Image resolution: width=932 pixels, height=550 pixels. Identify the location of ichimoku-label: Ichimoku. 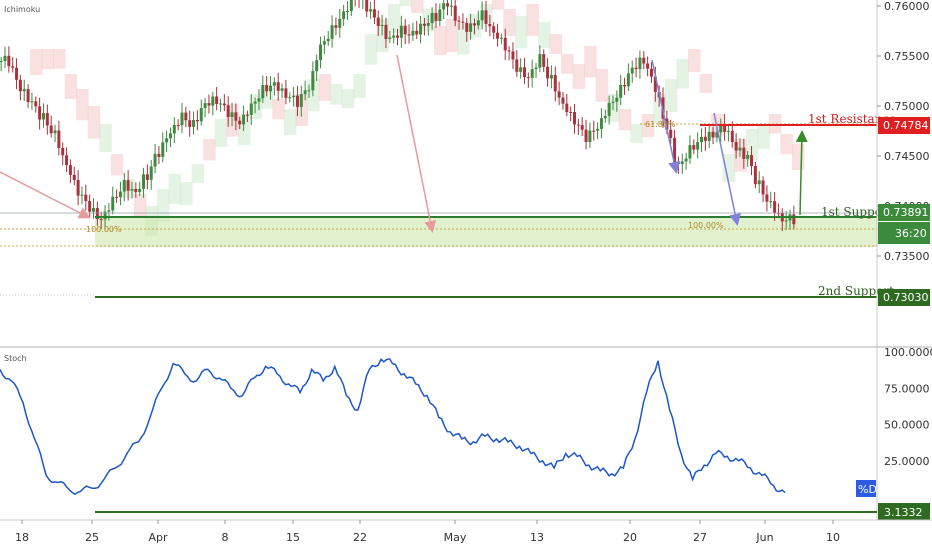
(22, 9).